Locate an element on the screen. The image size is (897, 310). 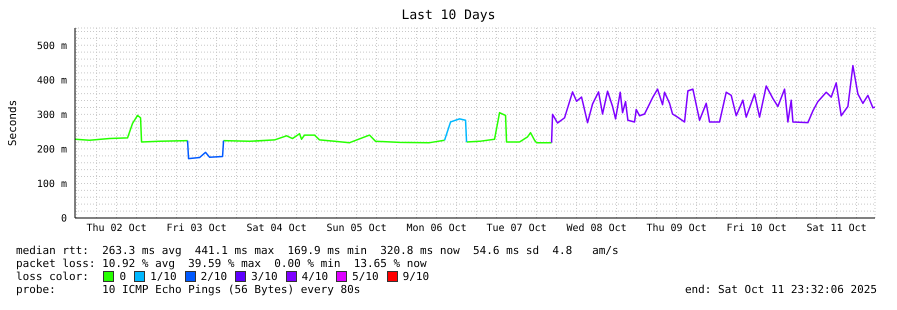
y-tick-label: 300 m is located at coordinates (51, 115).